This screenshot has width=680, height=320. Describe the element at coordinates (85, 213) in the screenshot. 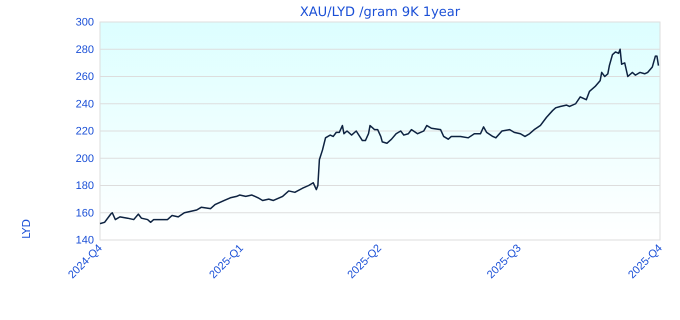

I see `y-tick-label: 160` at that location.